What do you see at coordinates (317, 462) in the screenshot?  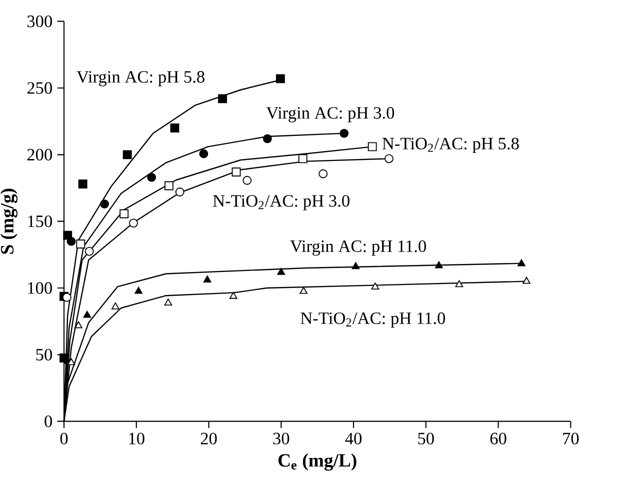 I see `x-axis-title: C$_{e}$ (mg/L)` at bounding box center [317, 462].